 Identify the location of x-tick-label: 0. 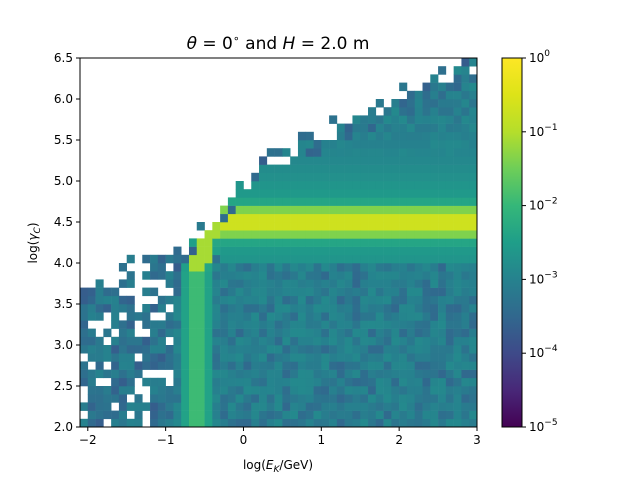
(244, 440).